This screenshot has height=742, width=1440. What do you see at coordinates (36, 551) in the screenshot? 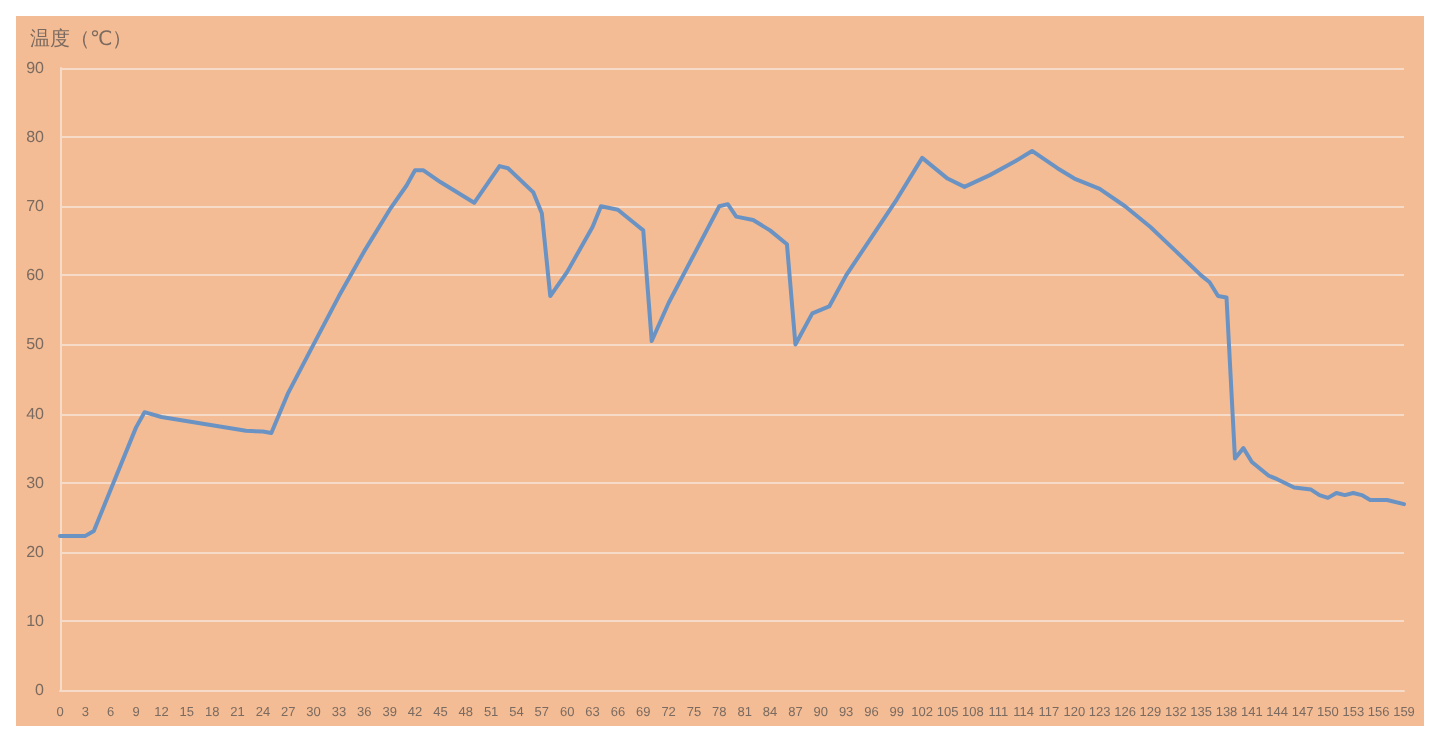
I see `y-tick-label: 20` at bounding box center [36, 551].